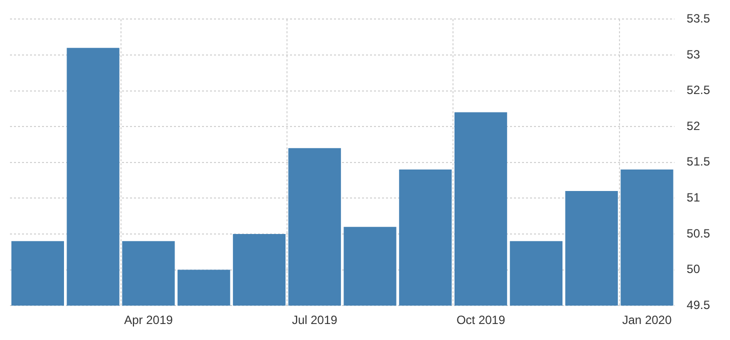  What do you see at coordinates (481, 320) in the screenshot?
I see `x-tick-label: Oct 2019` at bounding box center [481, 320].